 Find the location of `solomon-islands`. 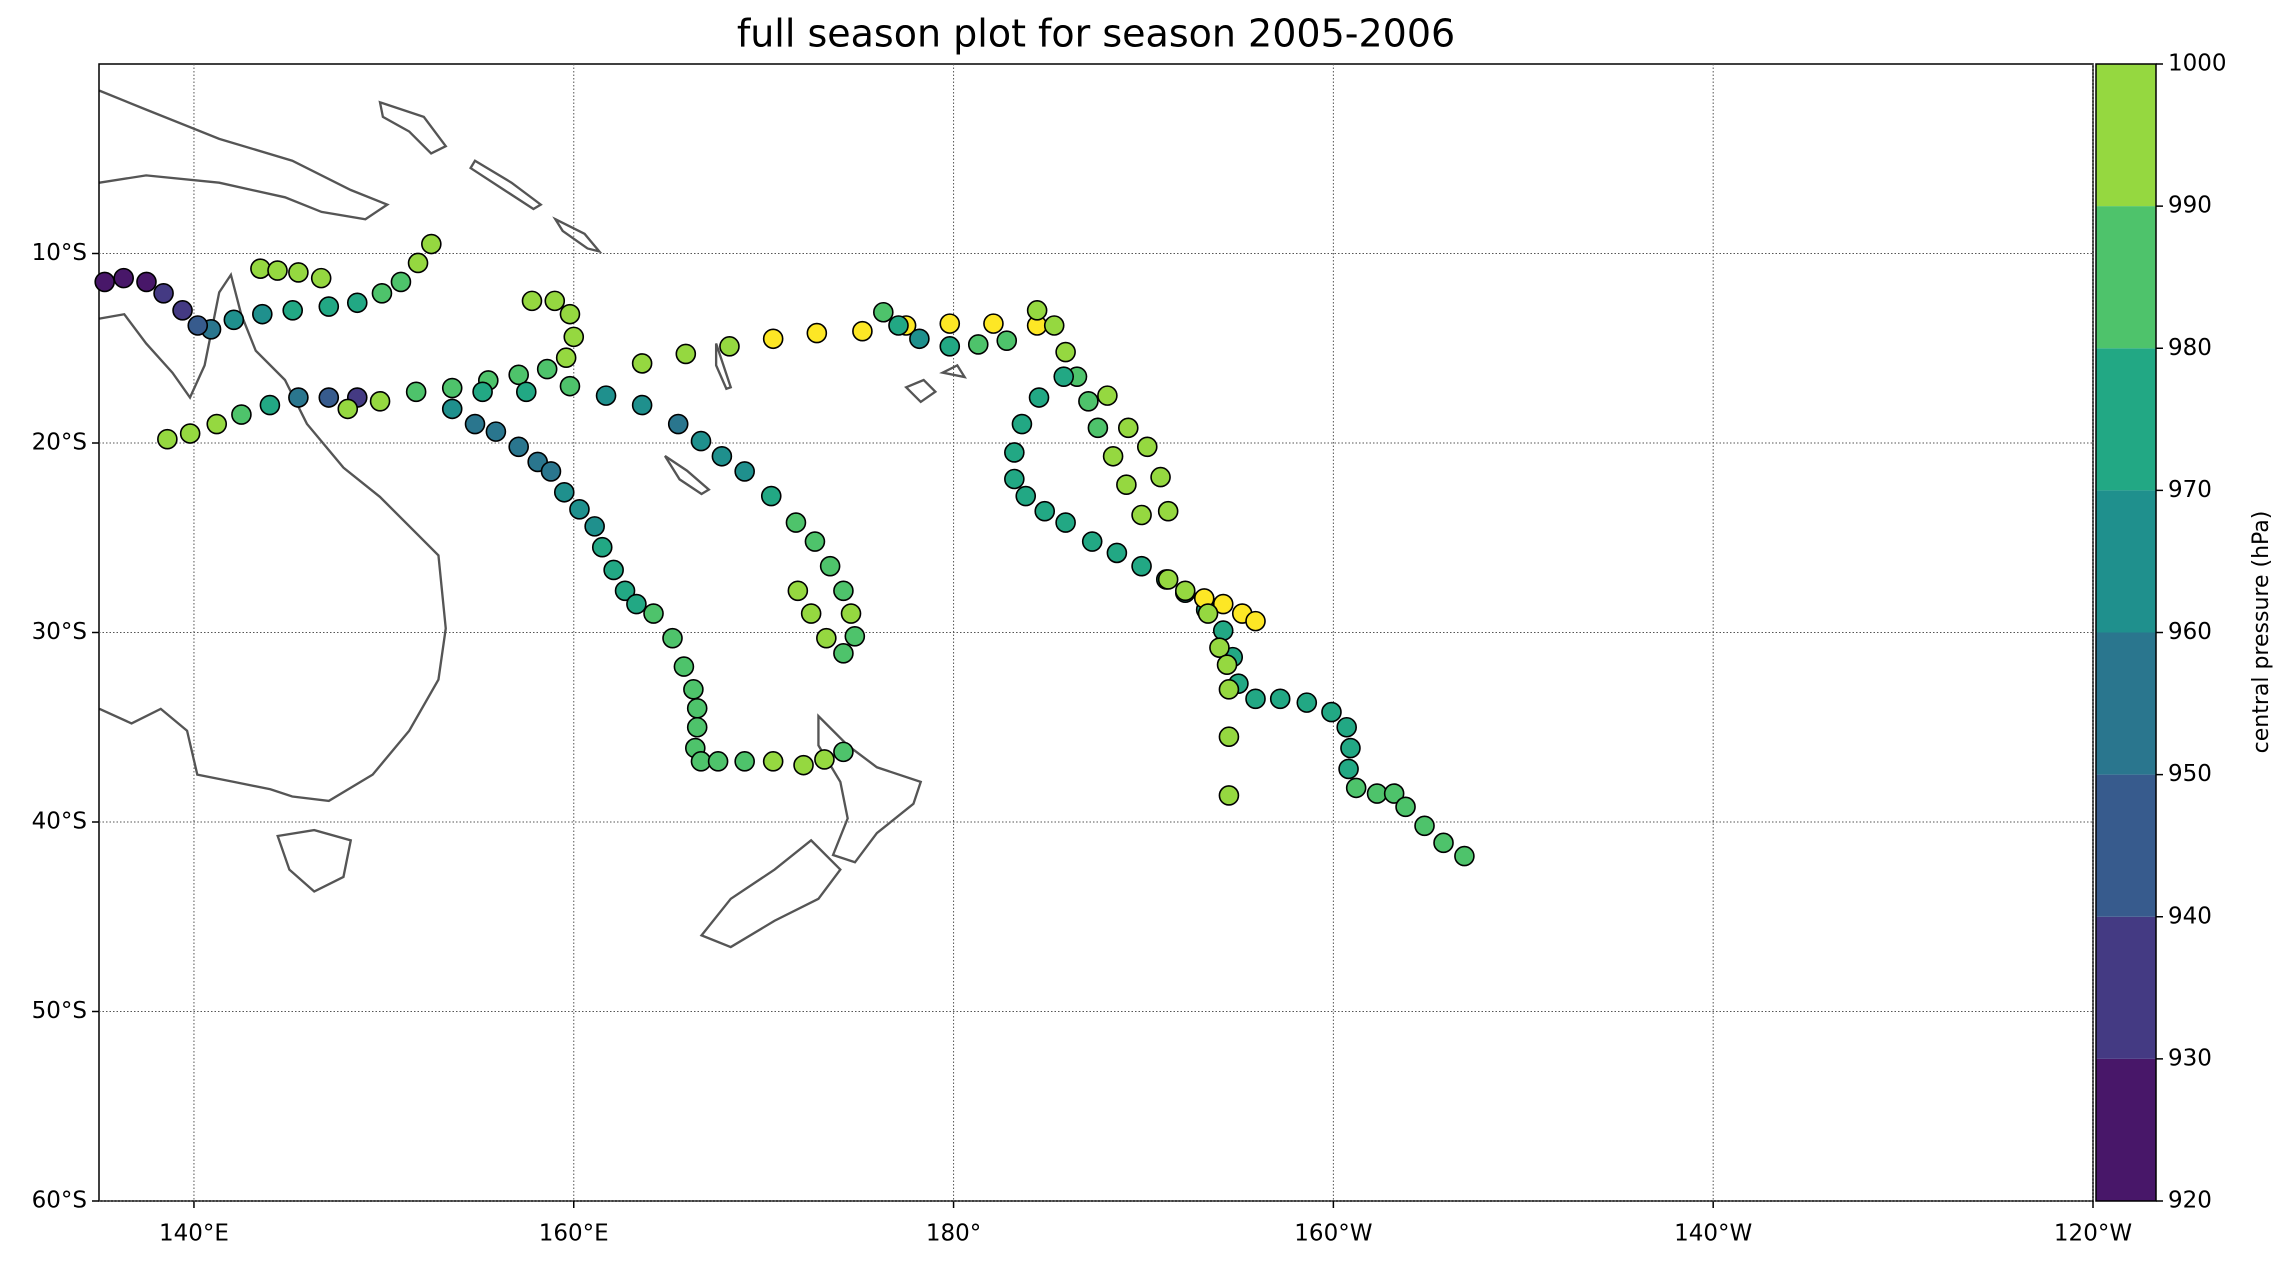

solomon-islands is located at coordinates (536, 206).